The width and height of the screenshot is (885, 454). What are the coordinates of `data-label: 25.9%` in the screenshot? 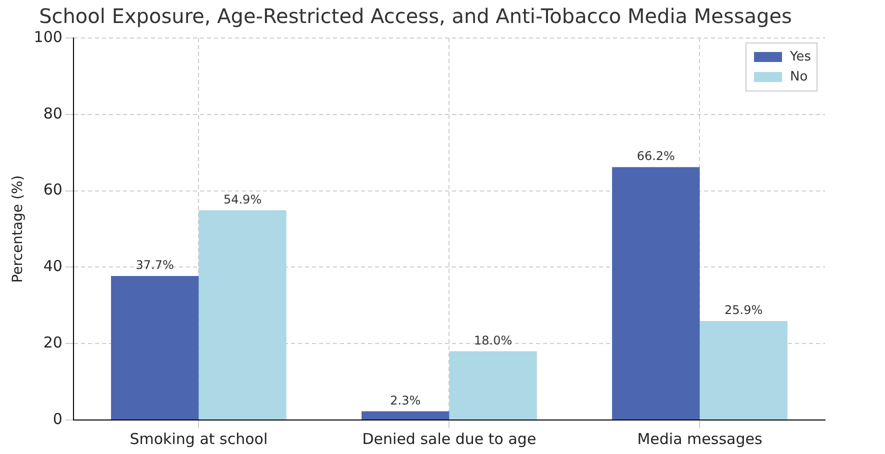 It's located at (743, 310).